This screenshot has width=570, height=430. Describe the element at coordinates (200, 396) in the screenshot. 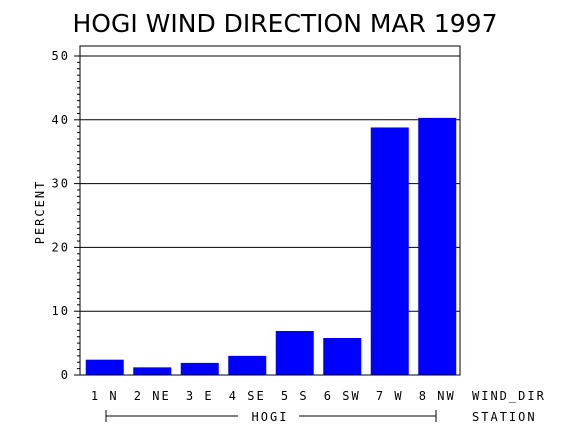

I see `x-tick-label: 3 E` at that location.